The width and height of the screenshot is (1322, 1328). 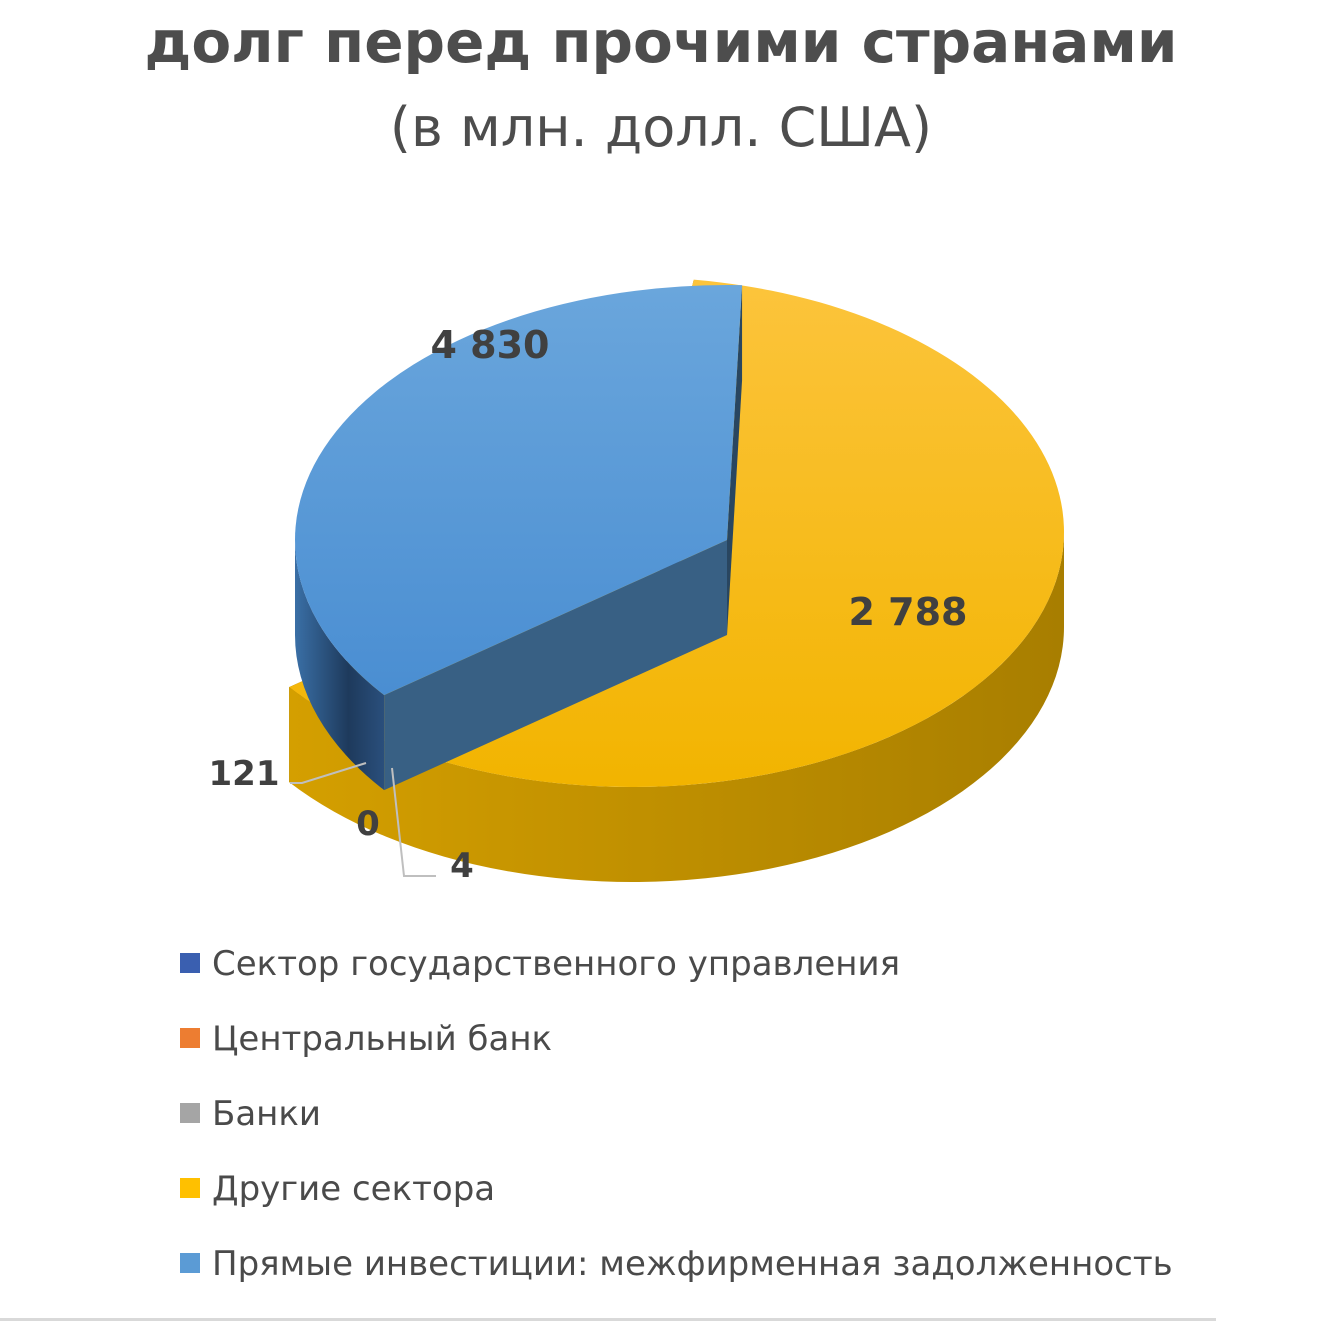 What do you see at coordinates (413, 822) in the screenshot?
I see `leader-line-government` at bounding box center [413, 822].